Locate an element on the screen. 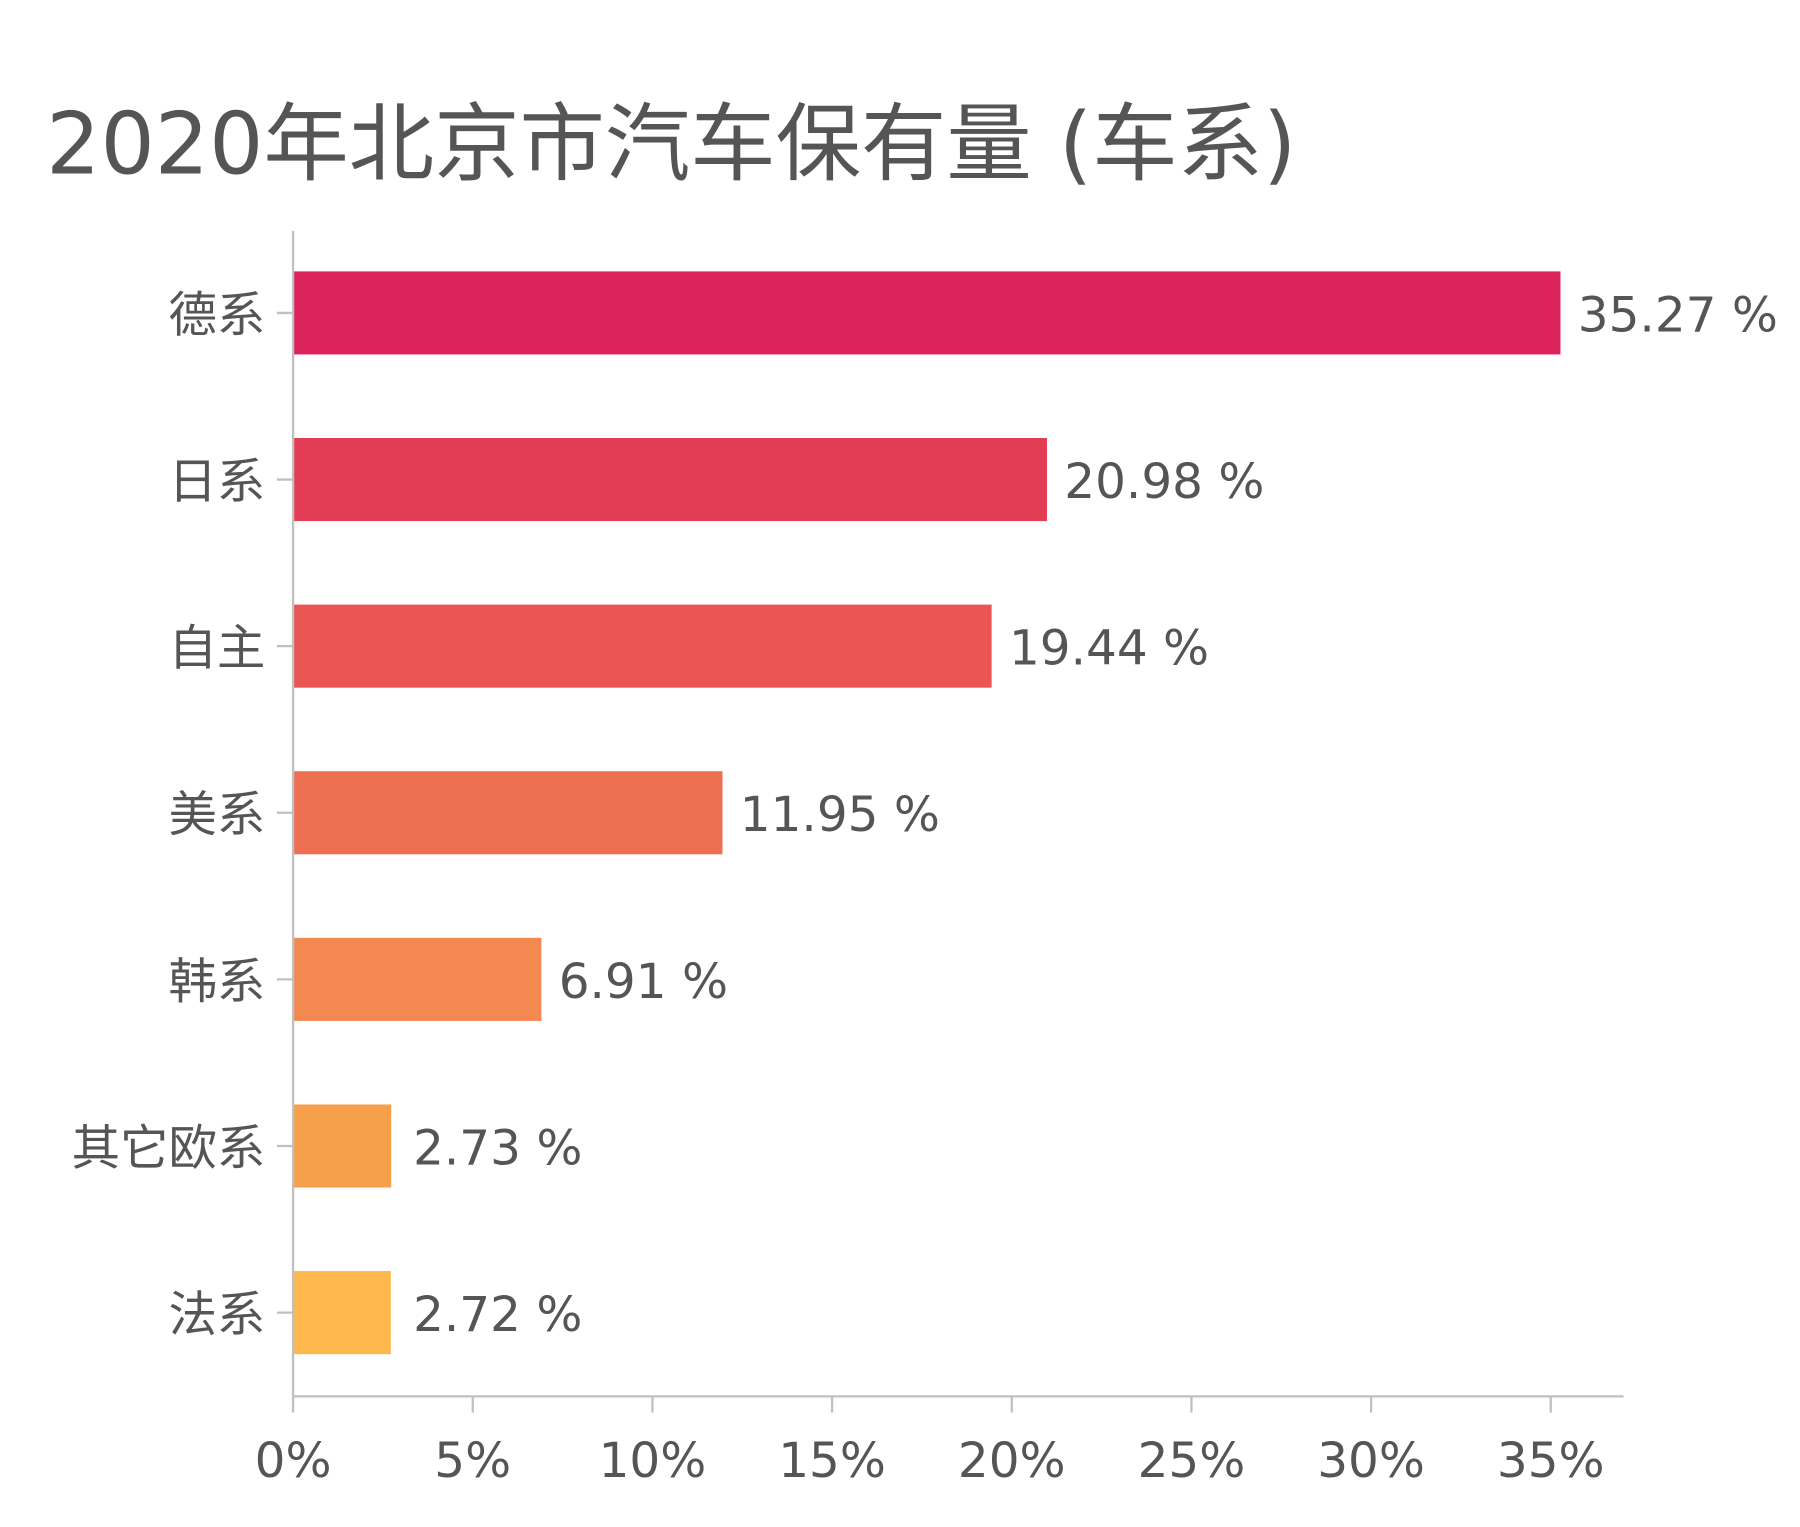  data-label: 2.72 % is located at coordinates (497, 1315).